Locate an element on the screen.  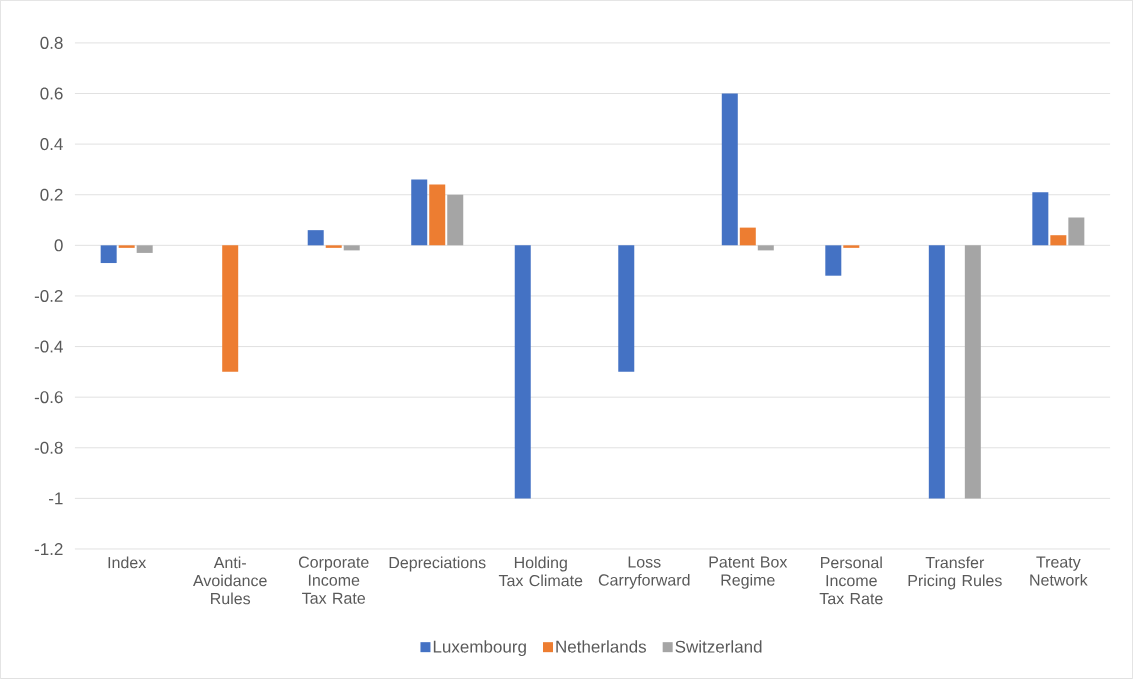
y-tick-label: -1 is located at coordinates (56, 498).